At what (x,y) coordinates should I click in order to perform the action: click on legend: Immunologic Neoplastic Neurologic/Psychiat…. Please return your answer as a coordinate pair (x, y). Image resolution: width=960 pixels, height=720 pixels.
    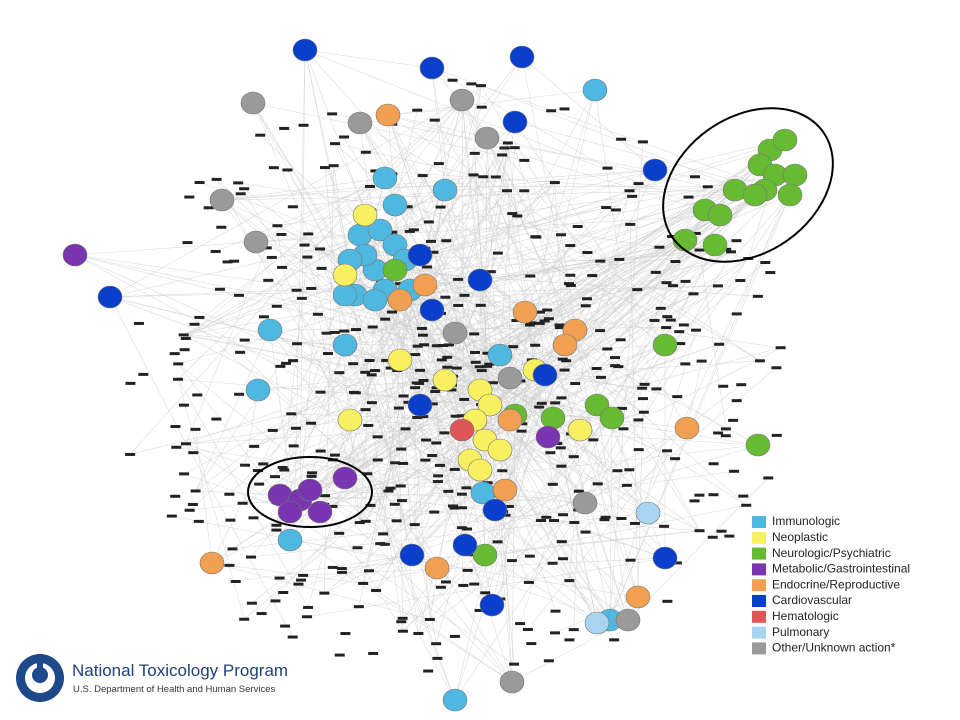
    Looking at the image, I should click on (831, 584).